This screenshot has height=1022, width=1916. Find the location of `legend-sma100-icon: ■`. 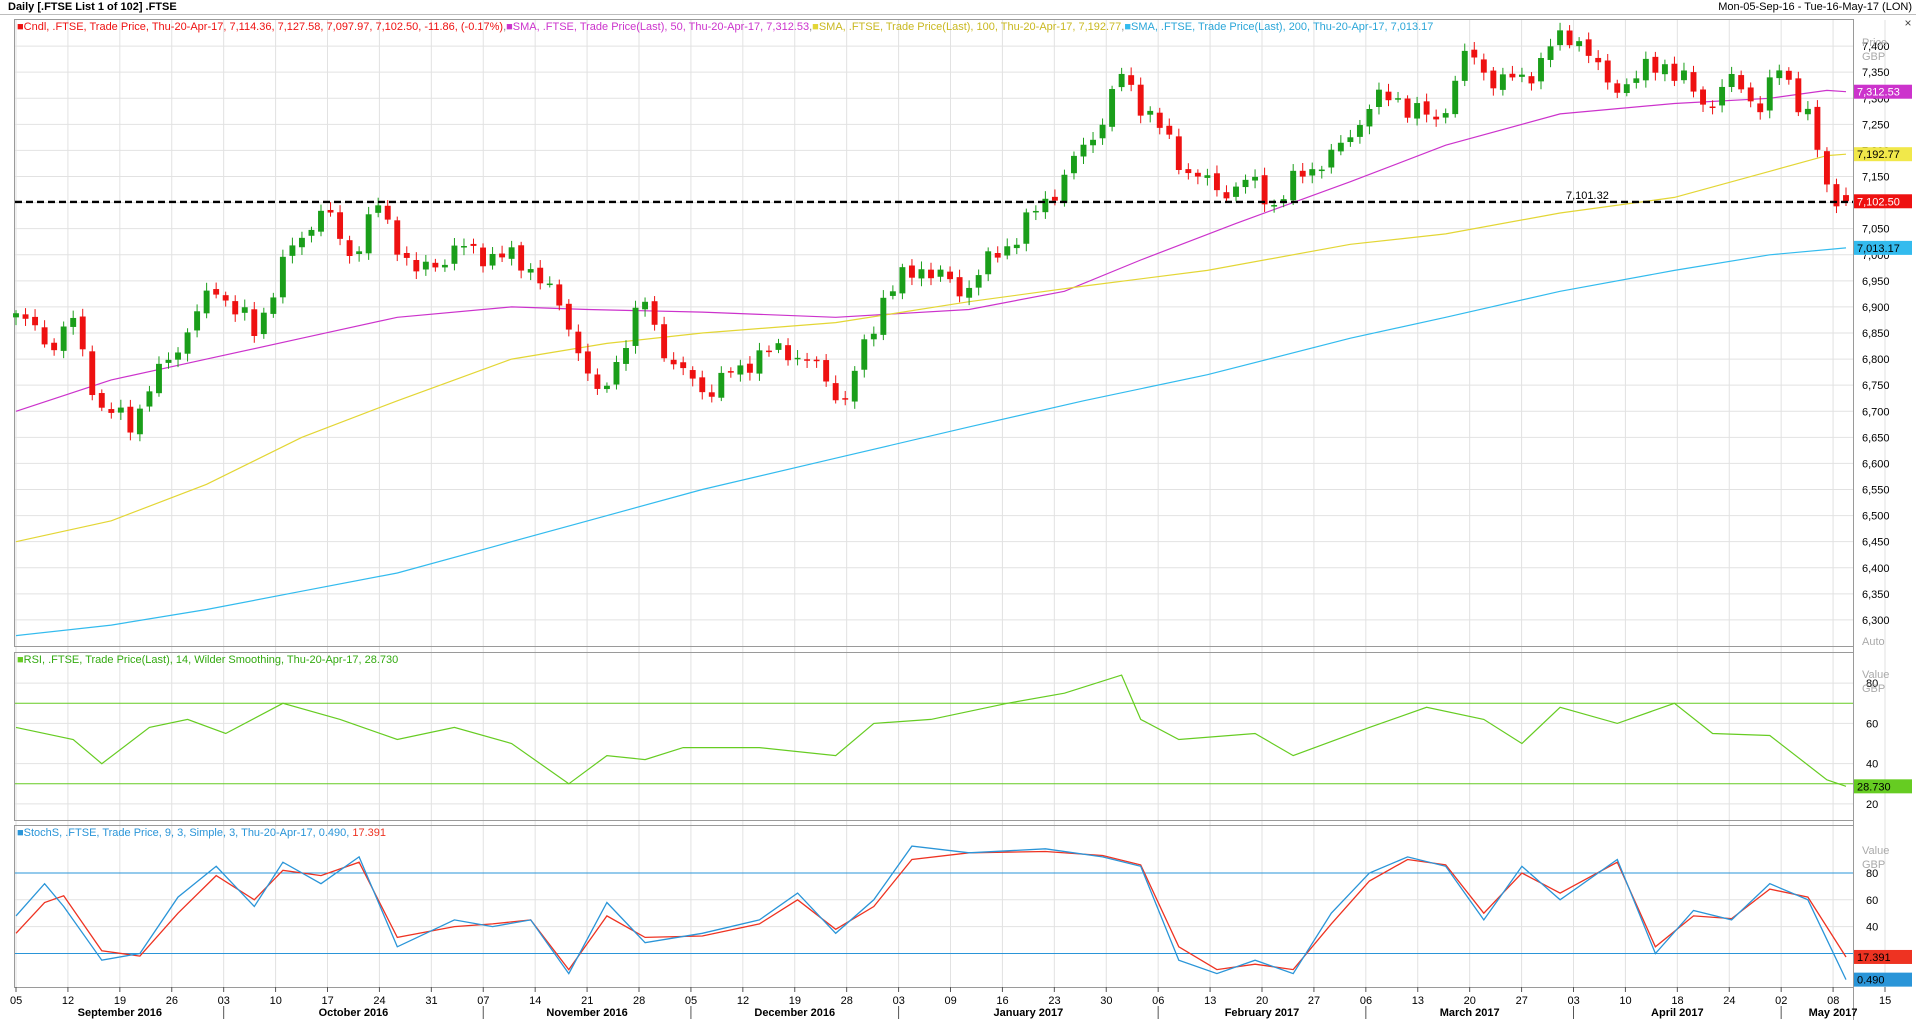

legend-sma100-icon: ■ is located at coordinates (815, 27).